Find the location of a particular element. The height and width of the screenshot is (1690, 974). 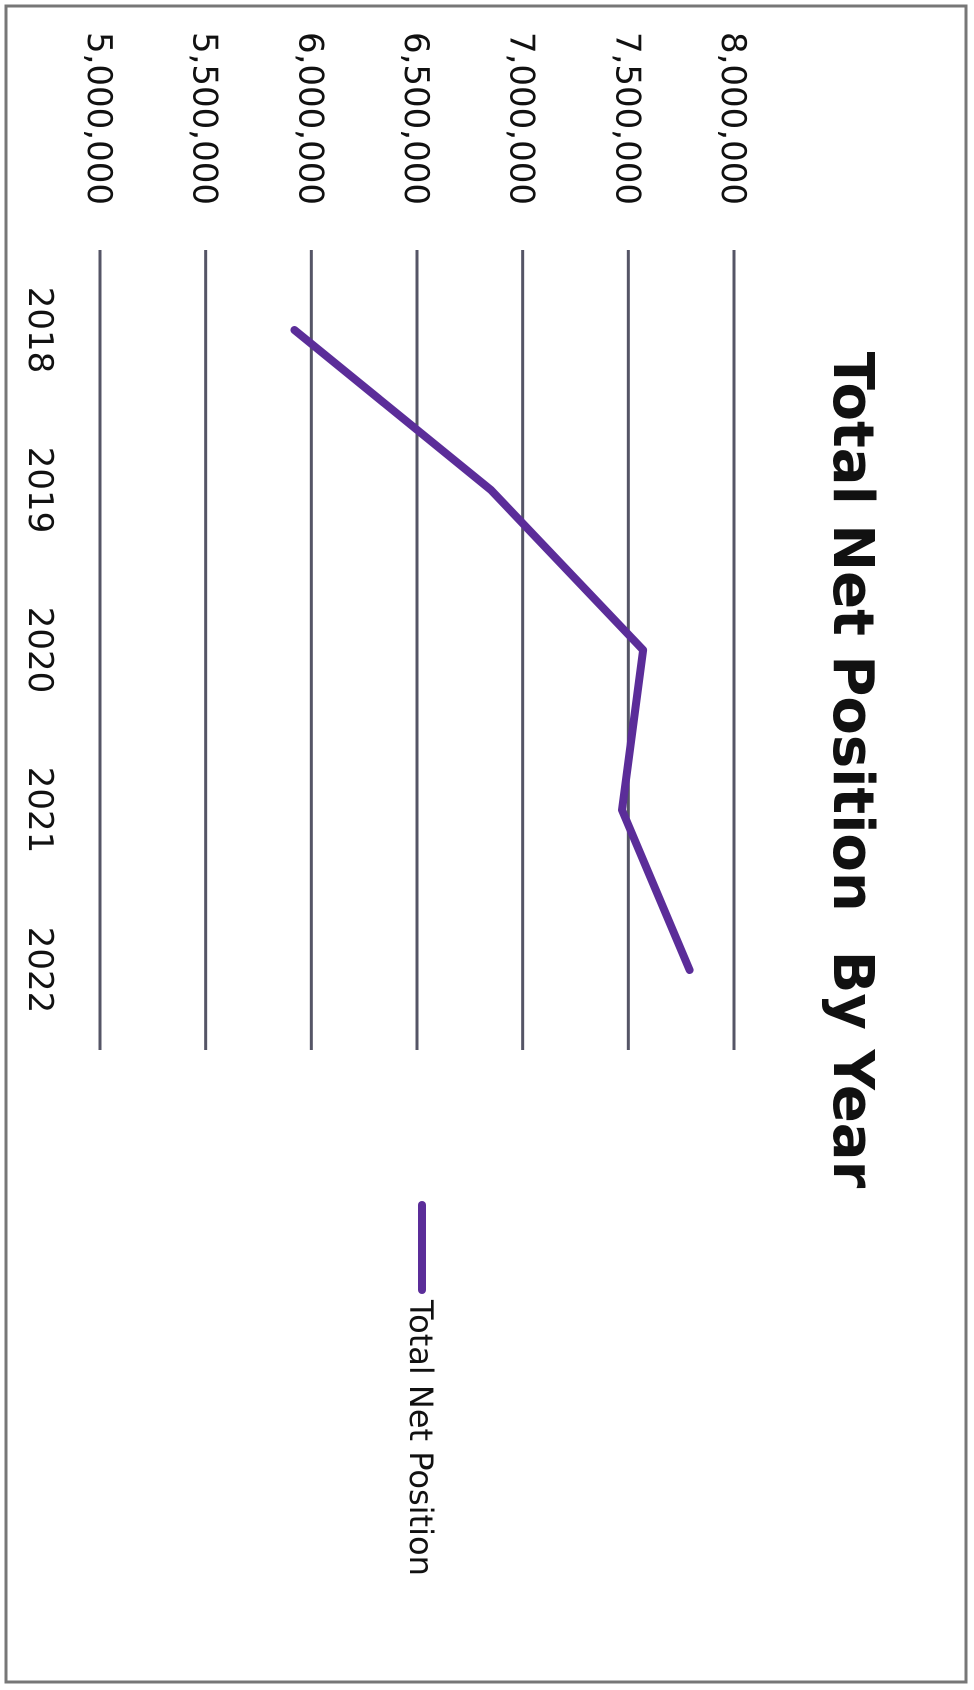

x-tick-labels: 2018 2019 2020 2021 2022 is located at coordinates (40, 650).